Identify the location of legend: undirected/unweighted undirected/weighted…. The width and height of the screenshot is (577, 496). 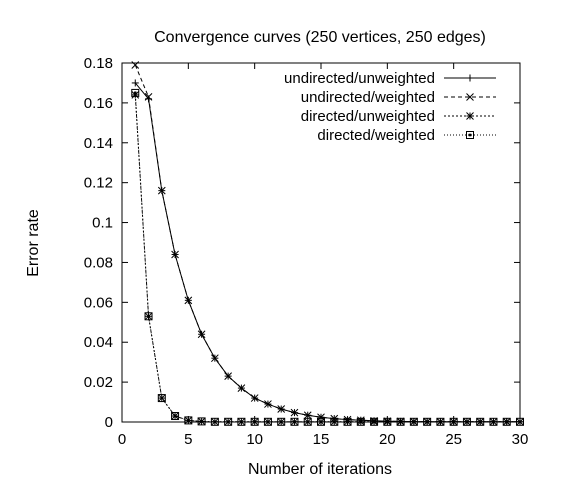
(390, 107).